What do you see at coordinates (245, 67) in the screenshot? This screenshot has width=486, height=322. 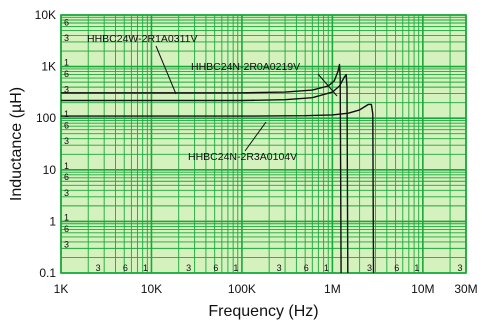 I see `series-annotation: HHBC24N-2R0A0219V` at bounding box center [245, 67].